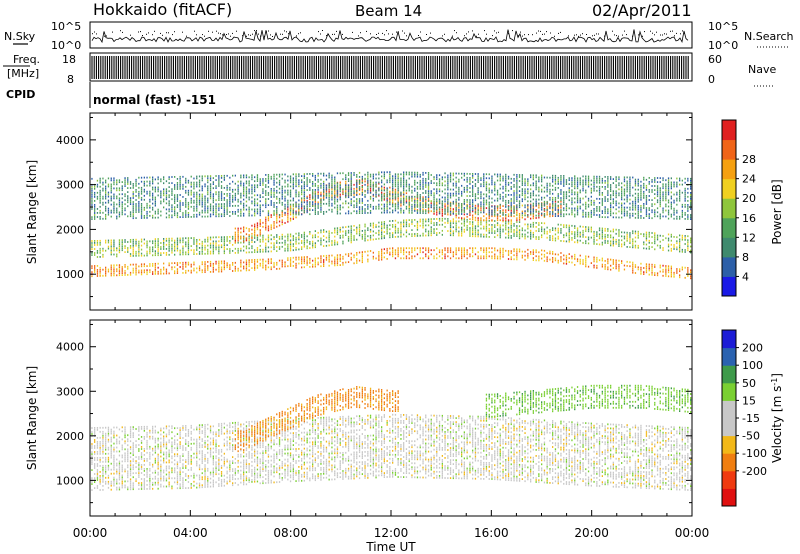 The width and height of the screenshot is (800, 554). What do you see at coordinates (154, 100) in the screenshot?
I see `cpid-text: normal (fast) -151` at bounding box center [154, 100].